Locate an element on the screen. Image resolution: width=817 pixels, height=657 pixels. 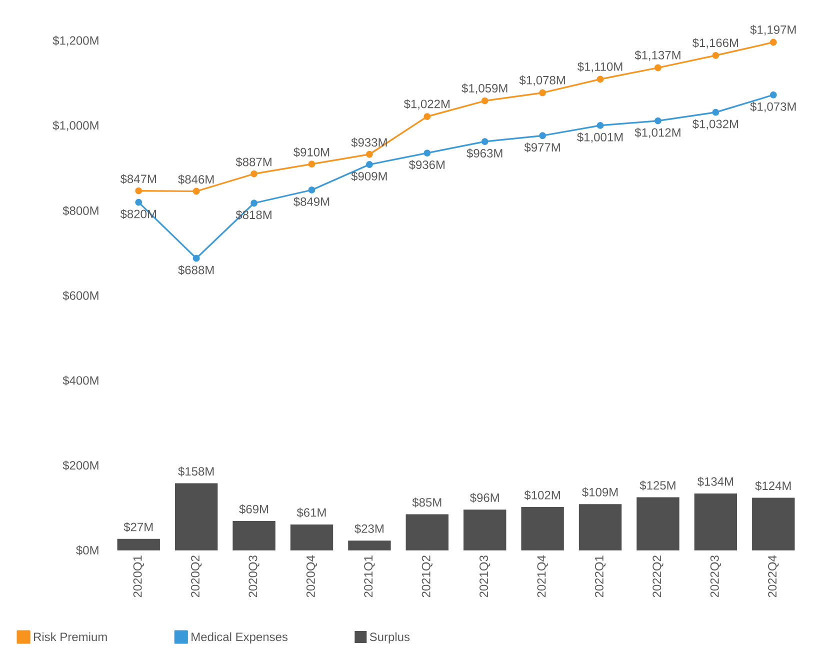
data-label: $1,110M is located at coordinates (599, 67).